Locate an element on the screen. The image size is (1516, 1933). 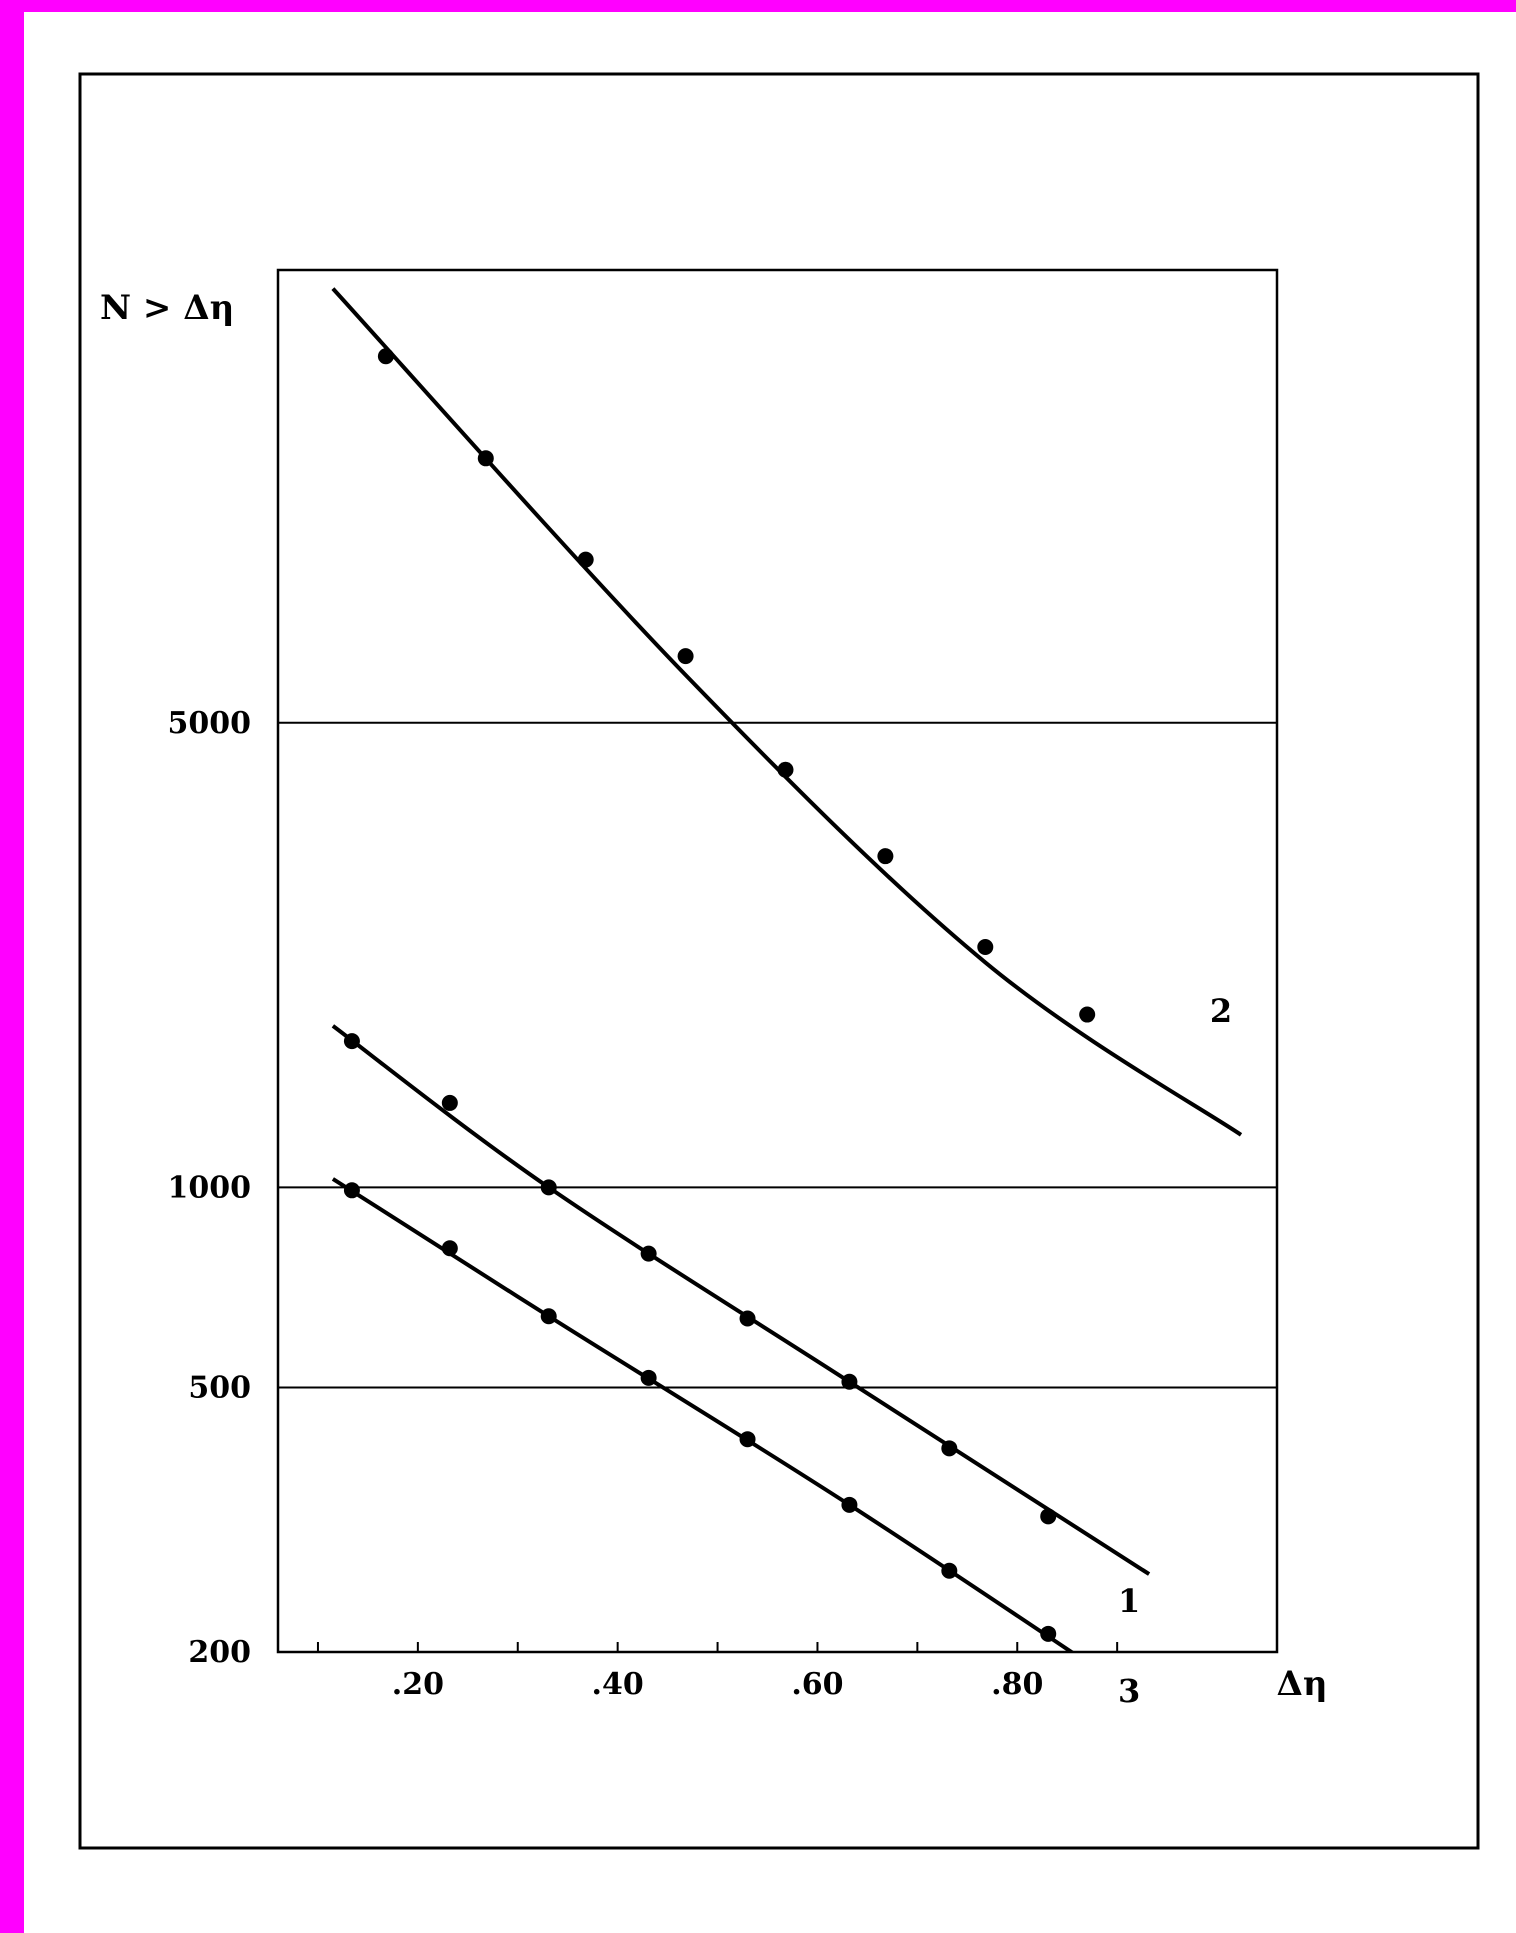
x-axis-label: Δη is located at coordinates (1301, 1684).